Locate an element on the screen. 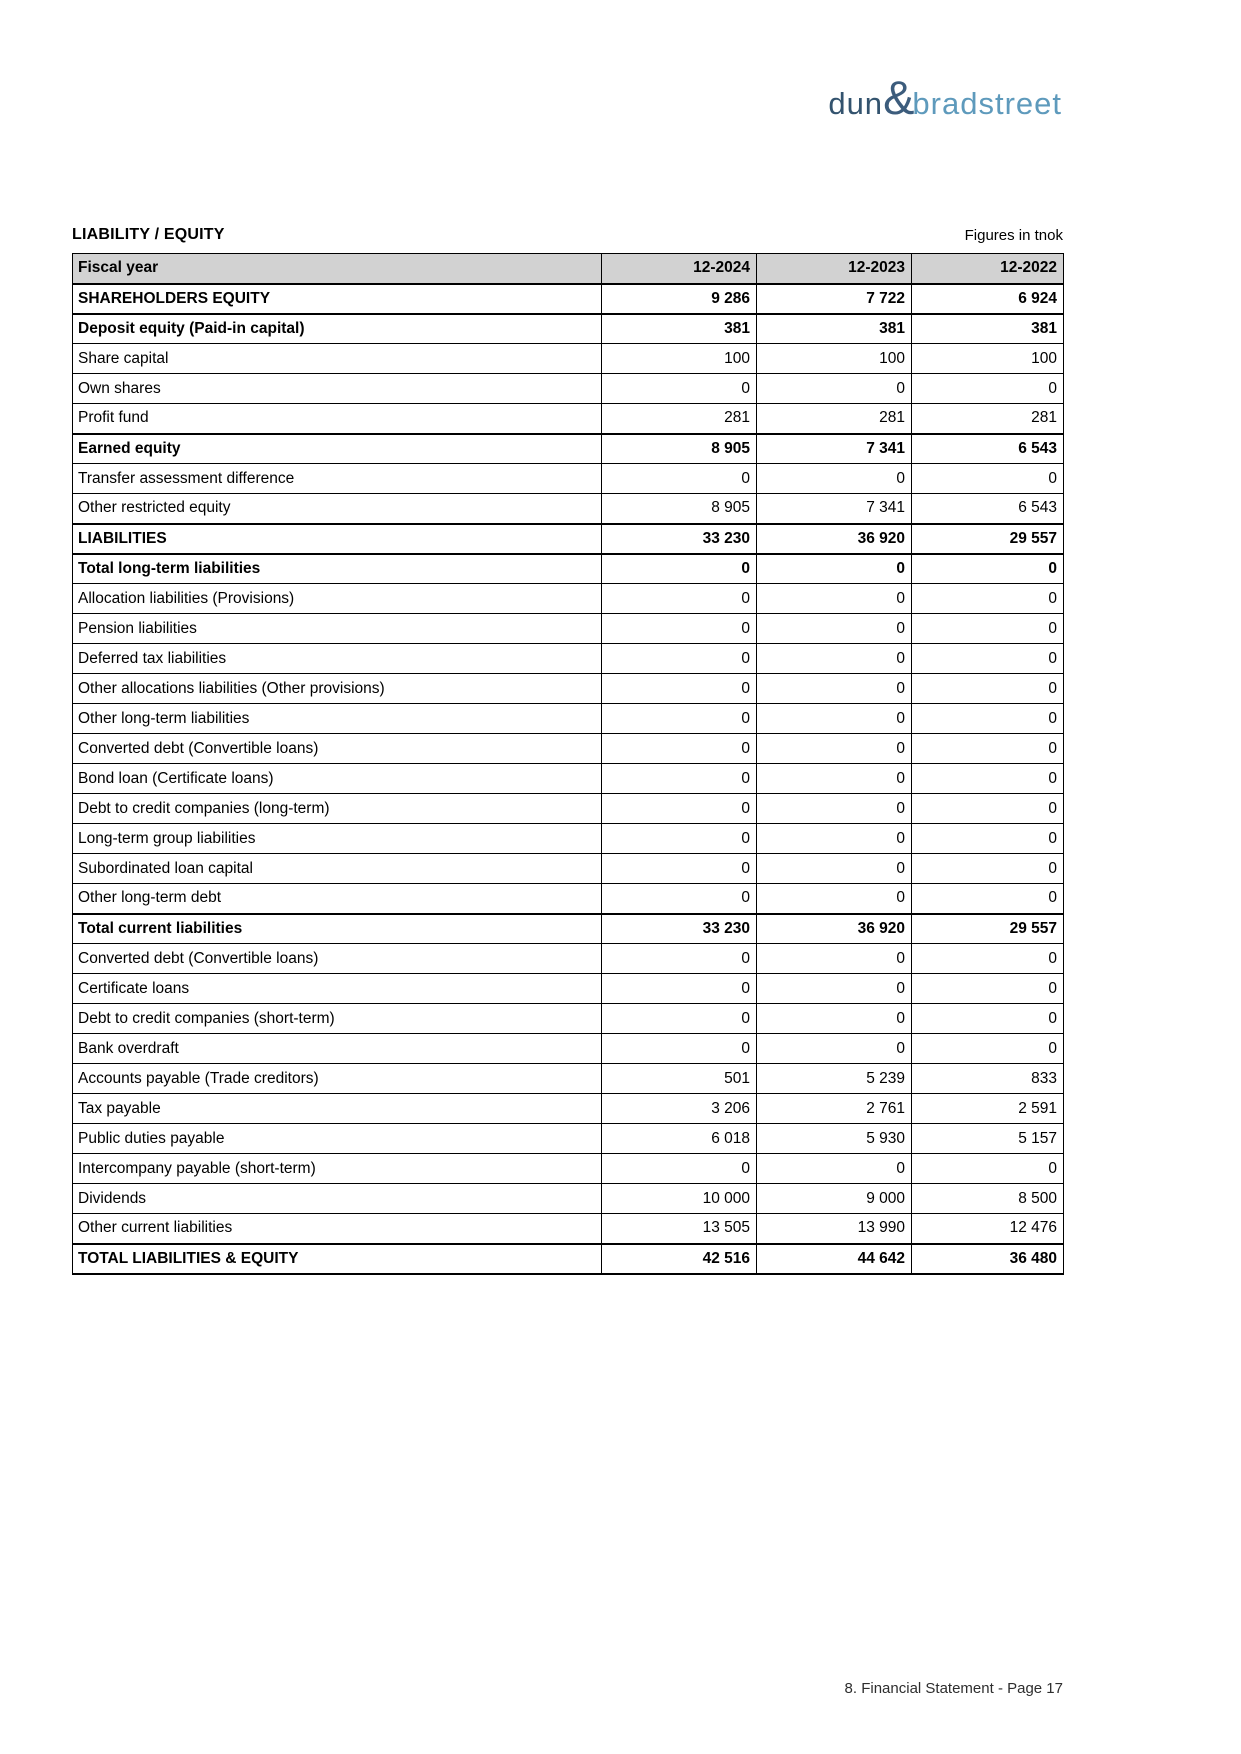  table-row: Earned equity 8 905 7 341 6 543 is located at coordinates (568, 448).